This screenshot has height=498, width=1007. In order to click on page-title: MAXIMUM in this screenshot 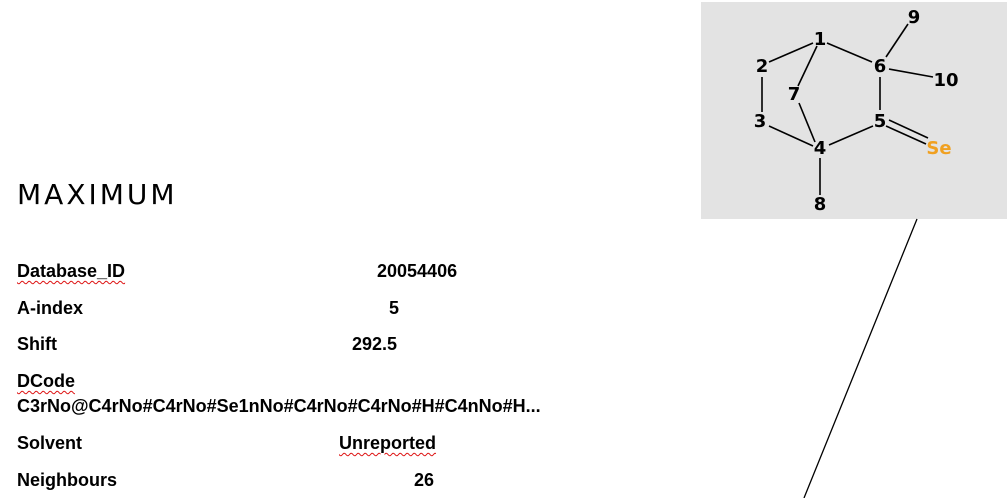, I will do `click(97, 194)`.